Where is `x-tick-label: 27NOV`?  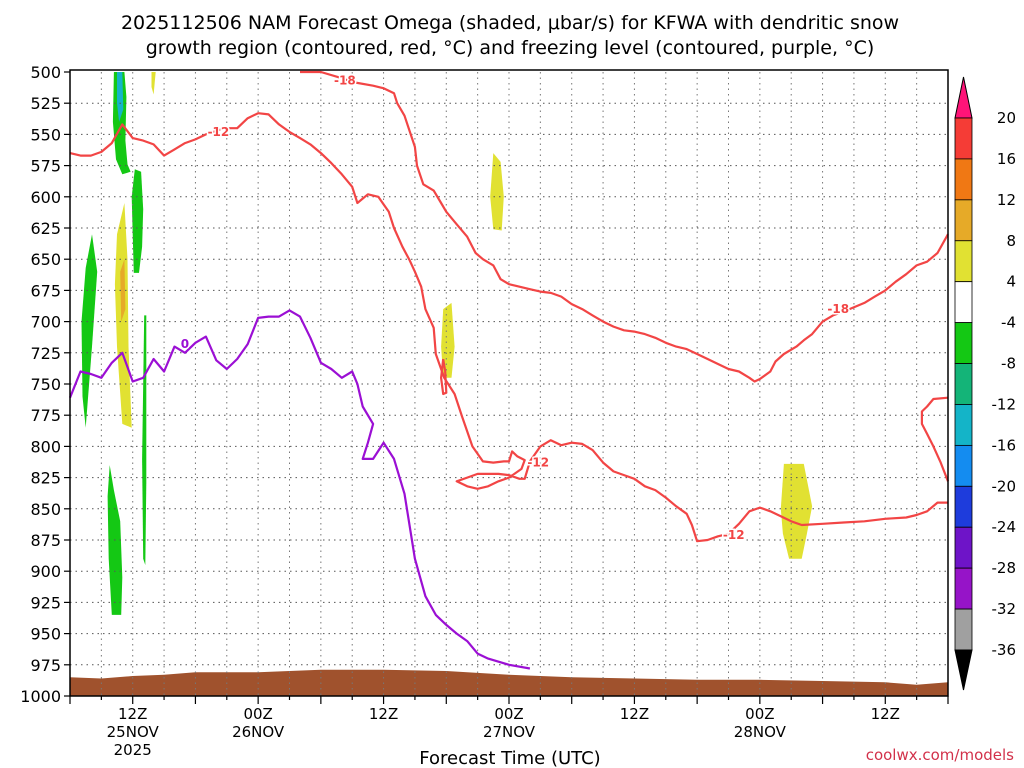 x-tick-label: 27NOV is located at coordinates (509, 732).